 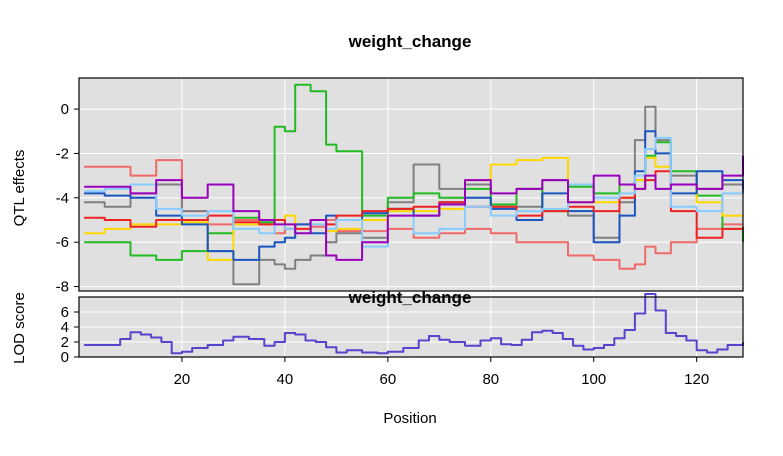 What do you see at coordinates (441, 372) in the screenshot?
I see `lod-score-x-ticks: 20 40 60 80 100 120` at bounding box center [441, 372].